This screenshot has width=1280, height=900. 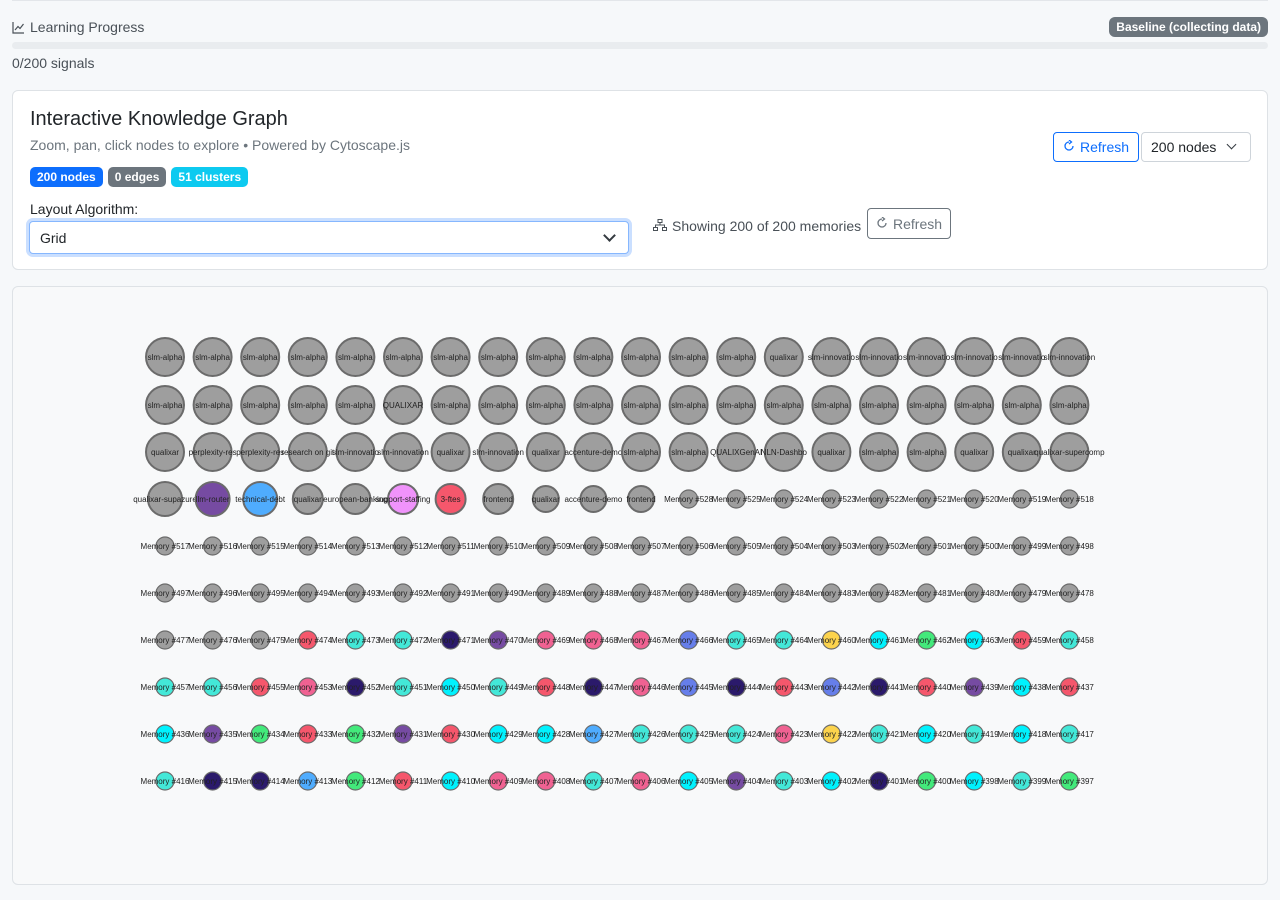 What do you see at coordinates (1069, 546) in the screenshot?
I see `graph-node: Memory #498` at bounding box center [1069, 546].